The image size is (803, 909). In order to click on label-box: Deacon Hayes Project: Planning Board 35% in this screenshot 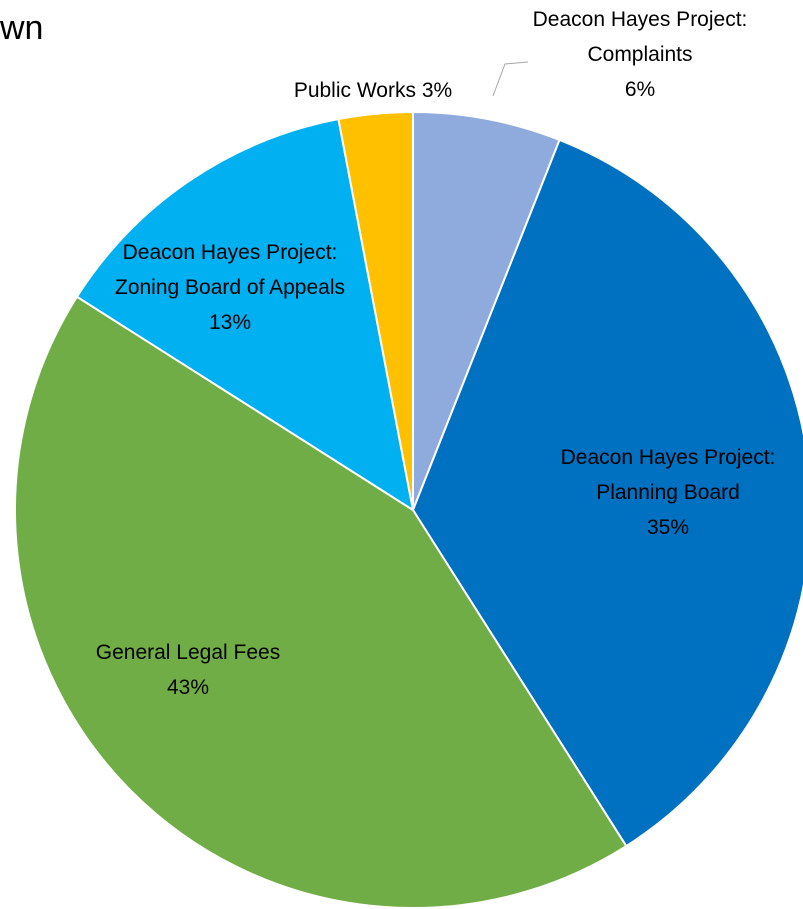, I will do `click(668, 492)`.